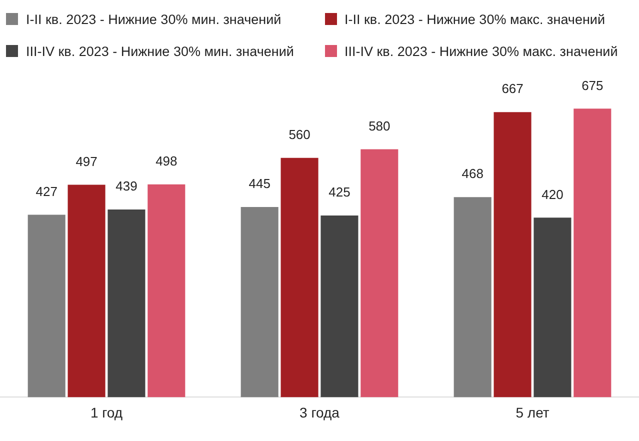 The image size is (639, 441). What do you see at coordinates (320, 412) in the screenshot?
I see `x-tick-label: 3 года` at bounding box center [320, 412].